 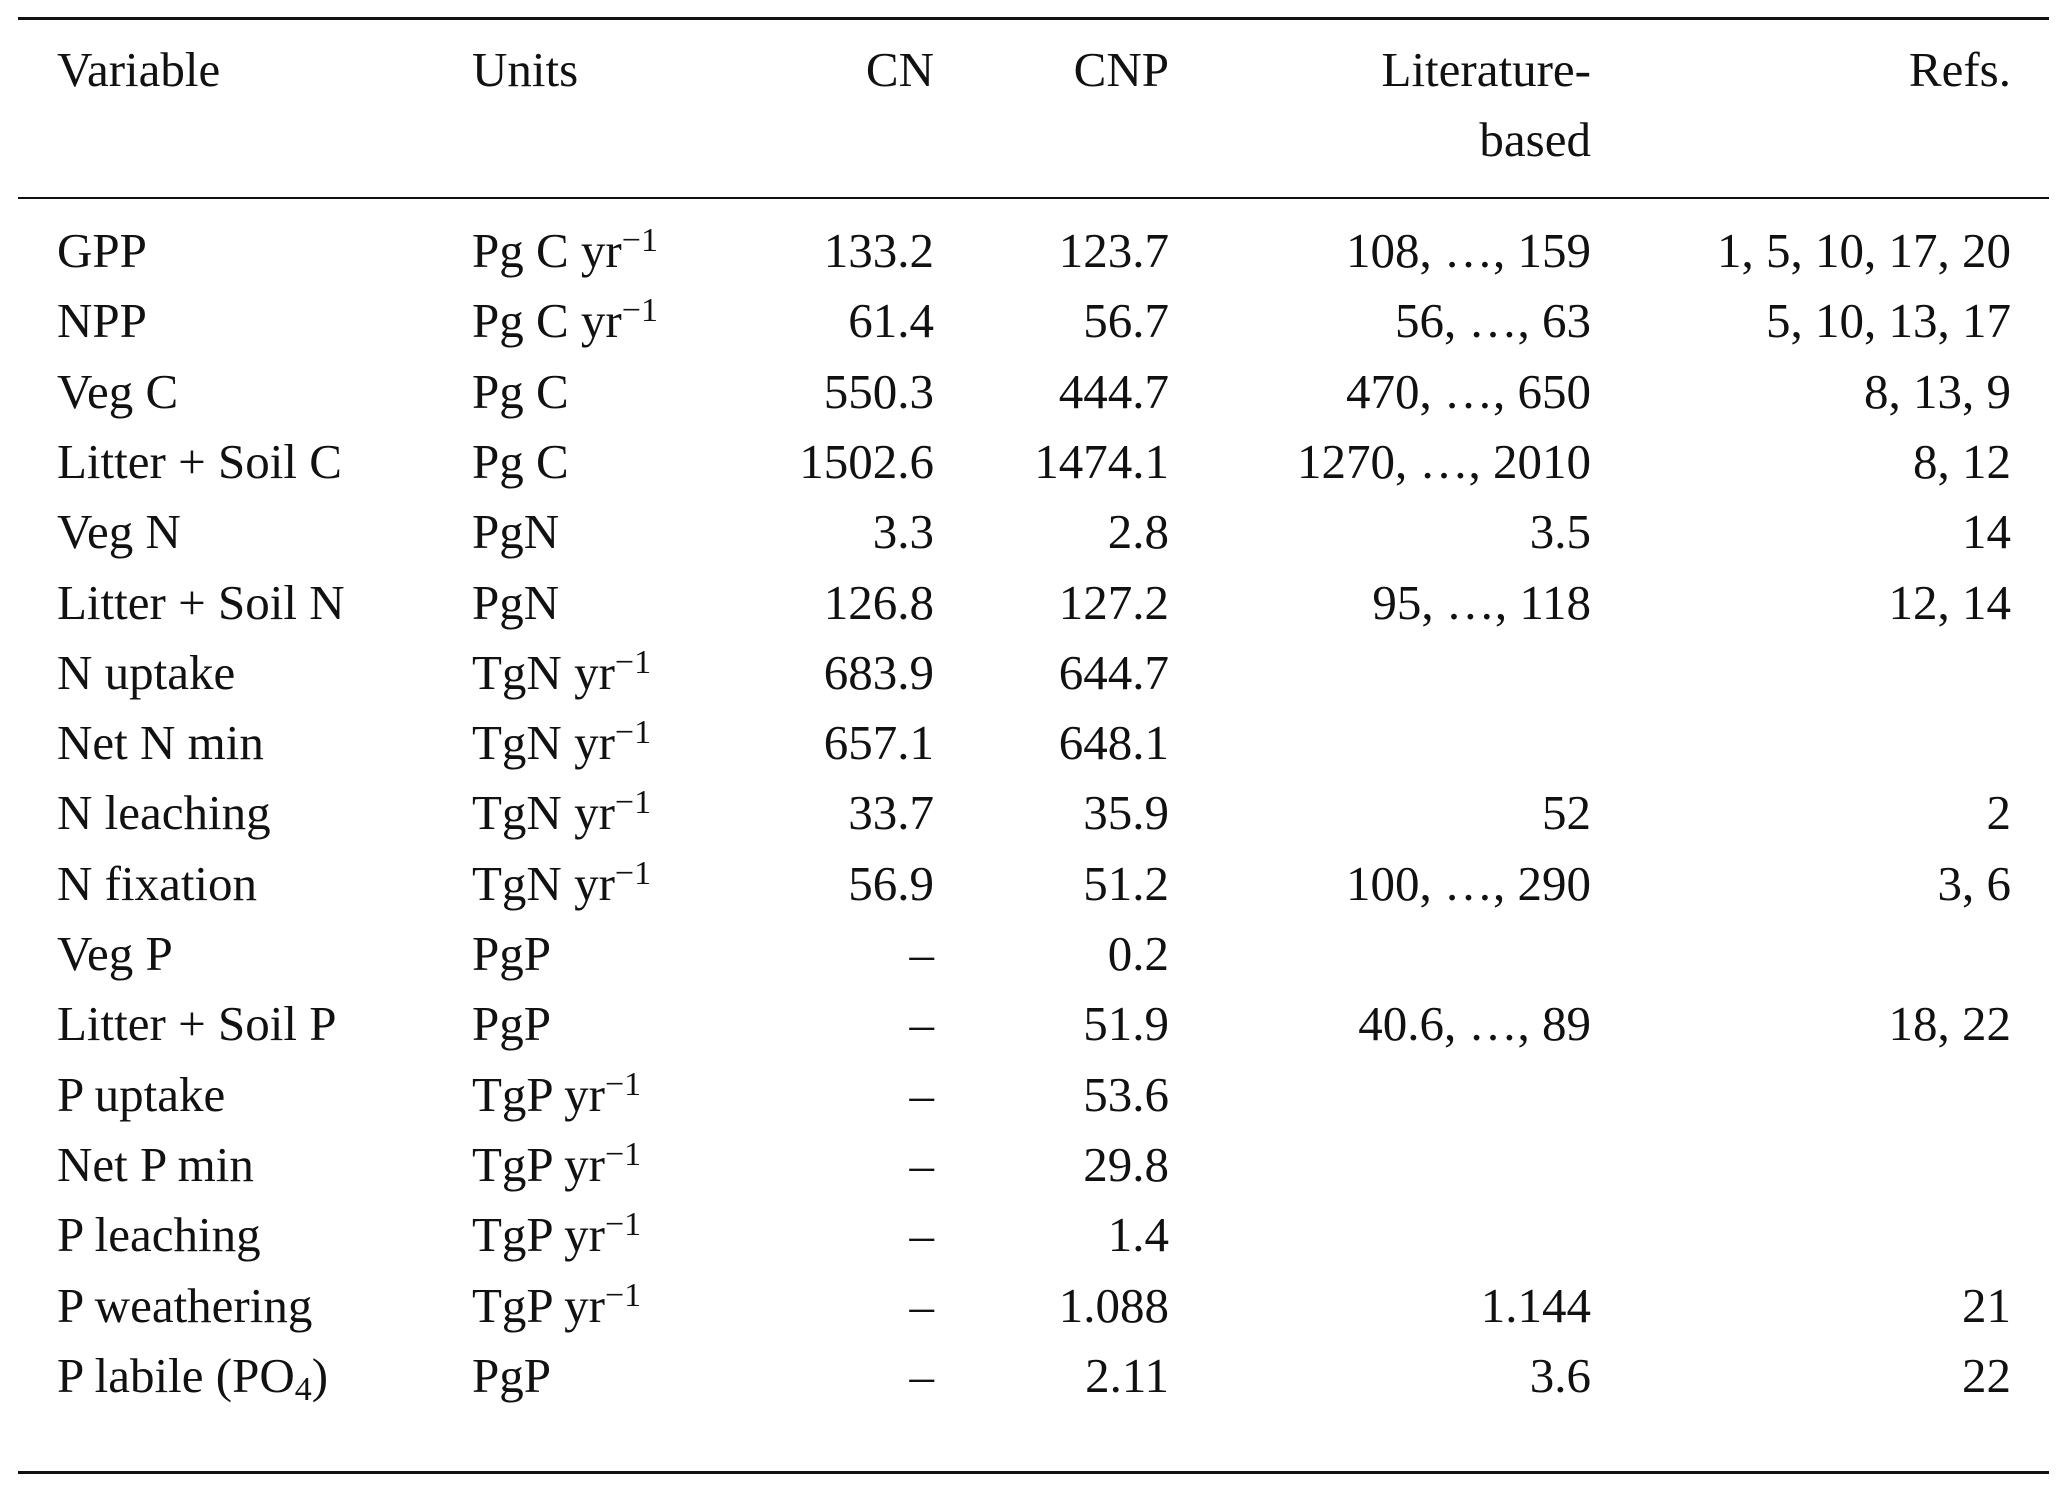 I want to click on variable-name: NPP, so click(x=102, y=321).